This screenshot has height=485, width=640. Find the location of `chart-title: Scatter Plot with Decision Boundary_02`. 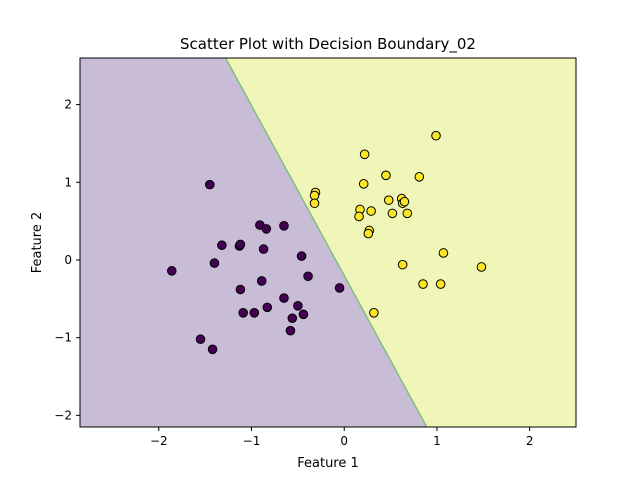

chart-title: Scatter Plot with Decision Boundary_02 is located at coordinates (328, 44).